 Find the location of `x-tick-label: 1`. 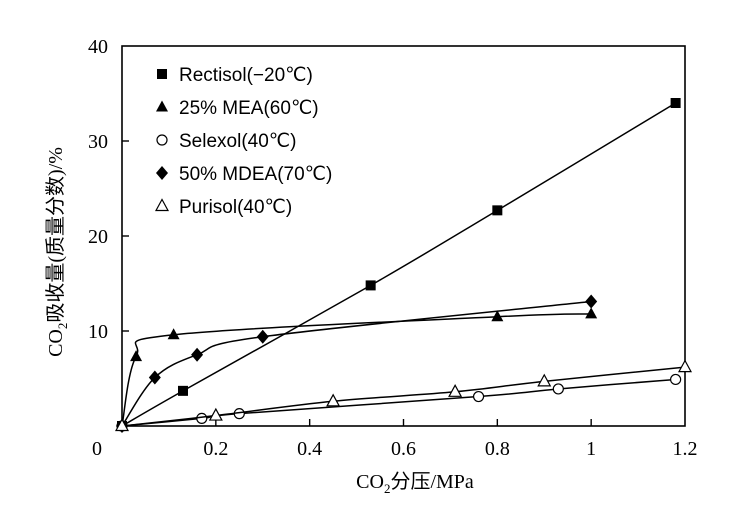

x-tick-label: 1 is located at coordinates (591, 449).